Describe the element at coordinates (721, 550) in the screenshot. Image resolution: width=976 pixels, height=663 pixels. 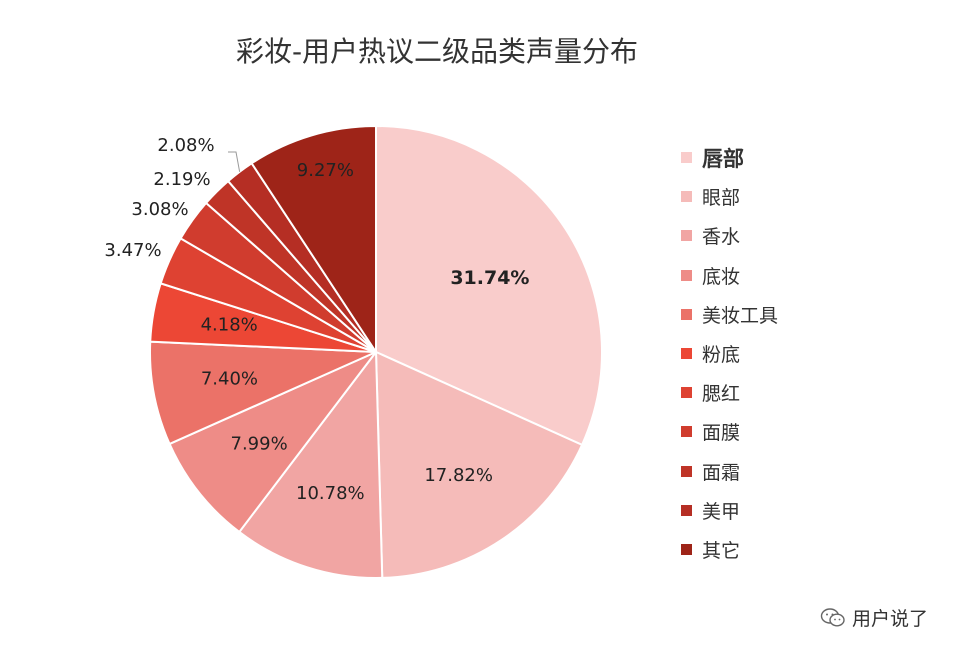
I see `legend-label: 其它` at that location.